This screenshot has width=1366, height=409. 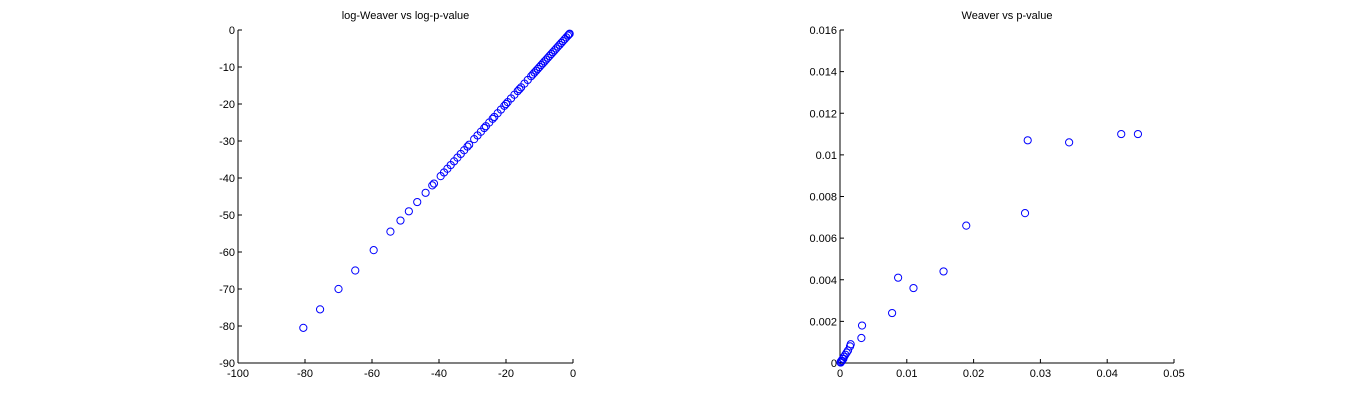 What do you see at coordinates (823, 322) in the screenshot?
I see `y-tick-label: 0.002` at bounding box center [823, 322].